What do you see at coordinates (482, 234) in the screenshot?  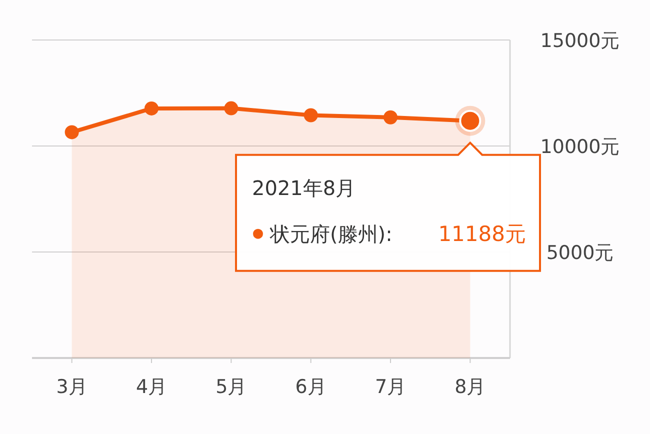 I see `annotation: 11188元` at bounding box center [482, 234].